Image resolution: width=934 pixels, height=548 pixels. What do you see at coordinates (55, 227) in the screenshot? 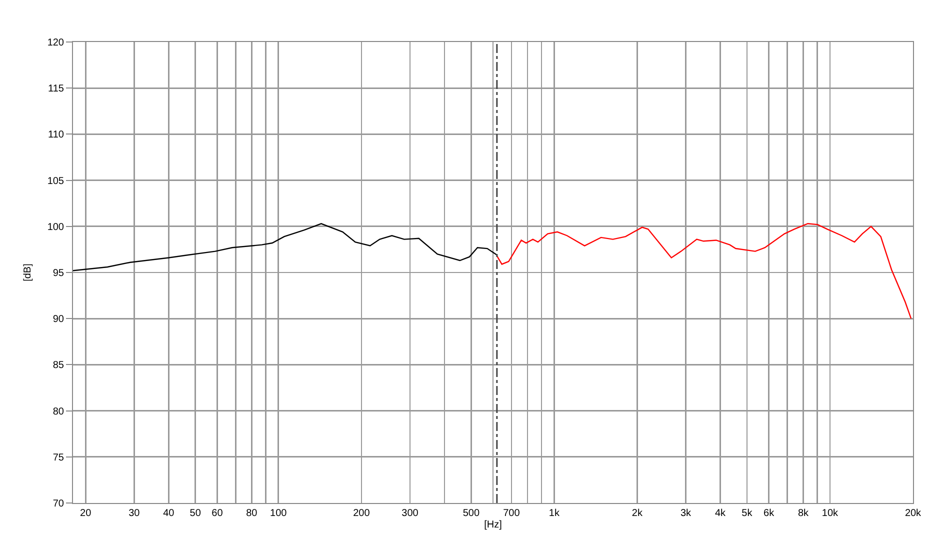
I see `y-tick-label: 100` at bounding box center [55, 227].